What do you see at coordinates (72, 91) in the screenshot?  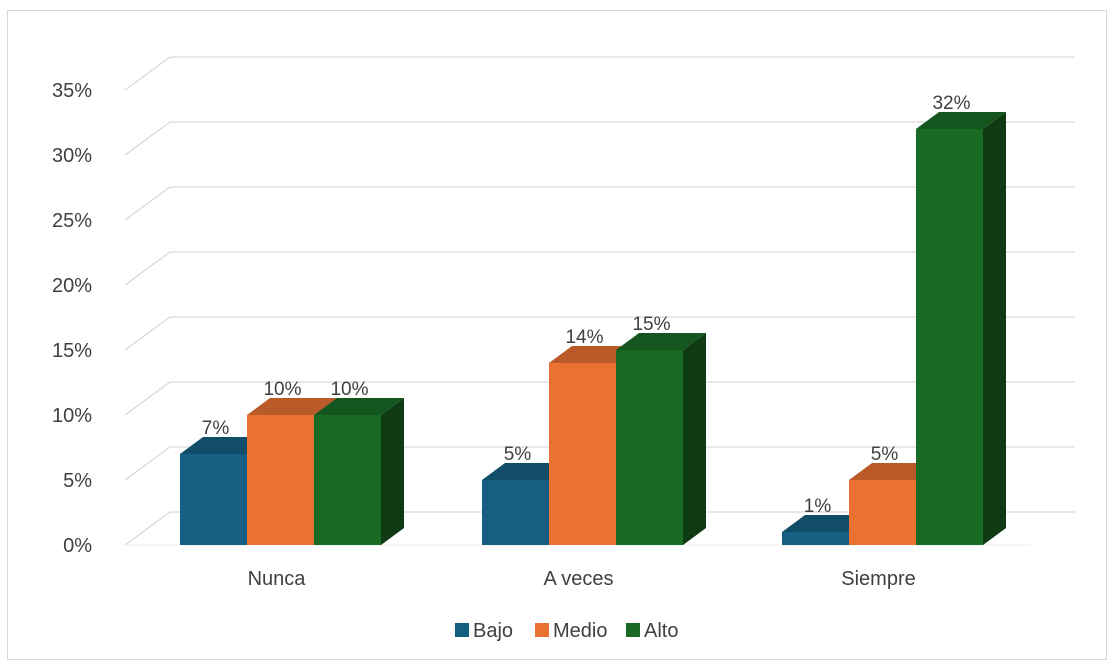 I see `y-tick-label: 35%` at bounding box center [72, 91].